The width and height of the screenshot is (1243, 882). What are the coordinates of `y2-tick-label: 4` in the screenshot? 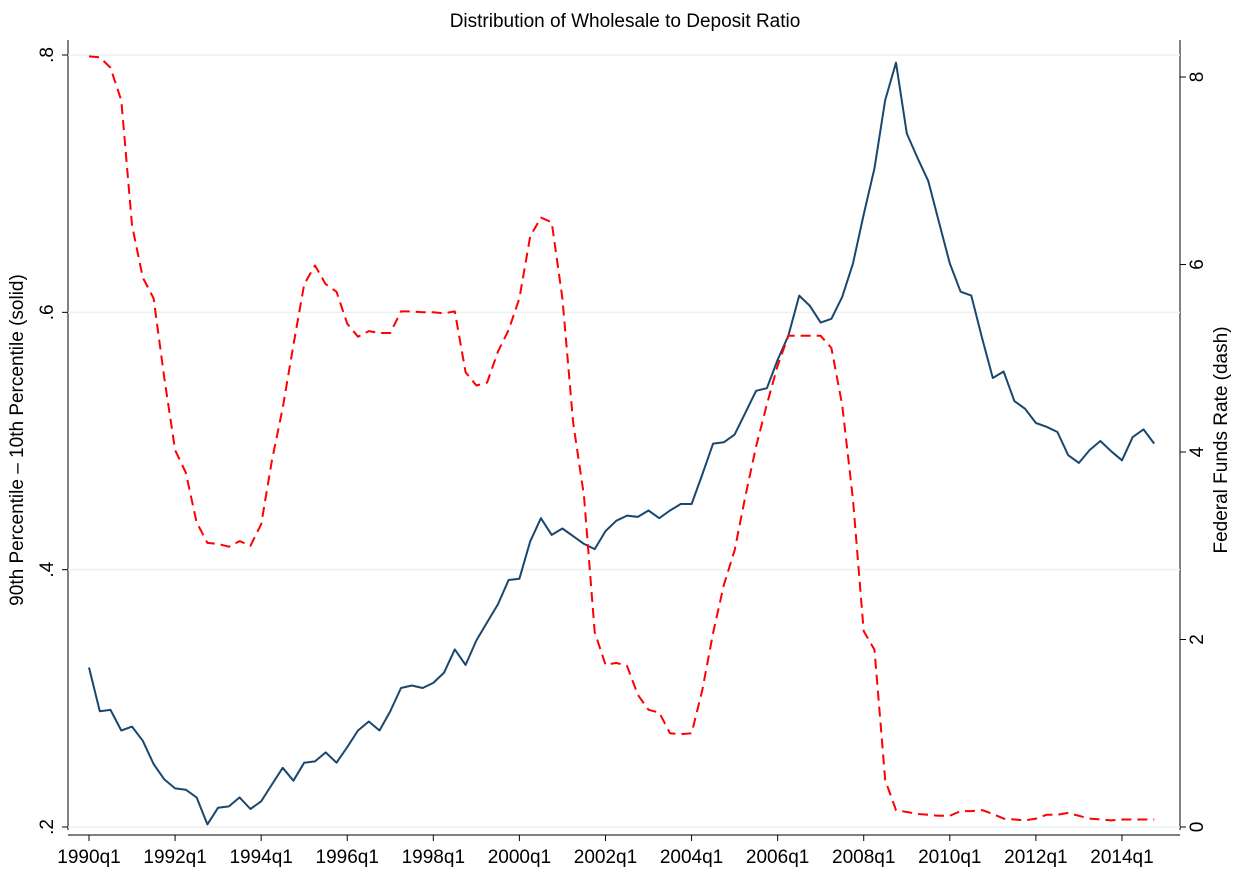 It's located at (1197, 451).